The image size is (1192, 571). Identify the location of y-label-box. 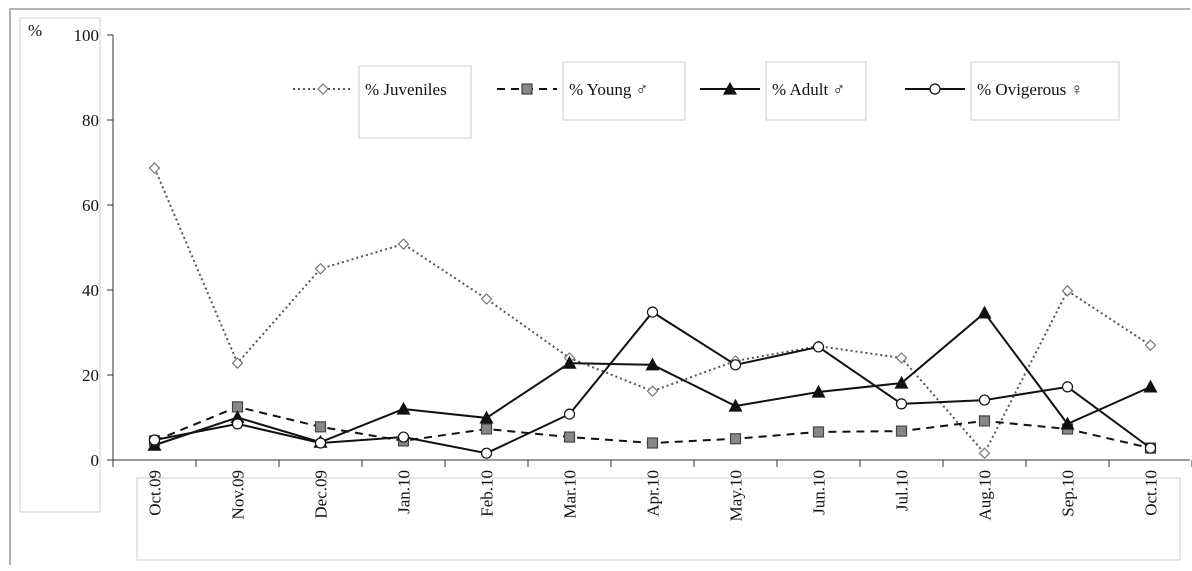
(60, 265).